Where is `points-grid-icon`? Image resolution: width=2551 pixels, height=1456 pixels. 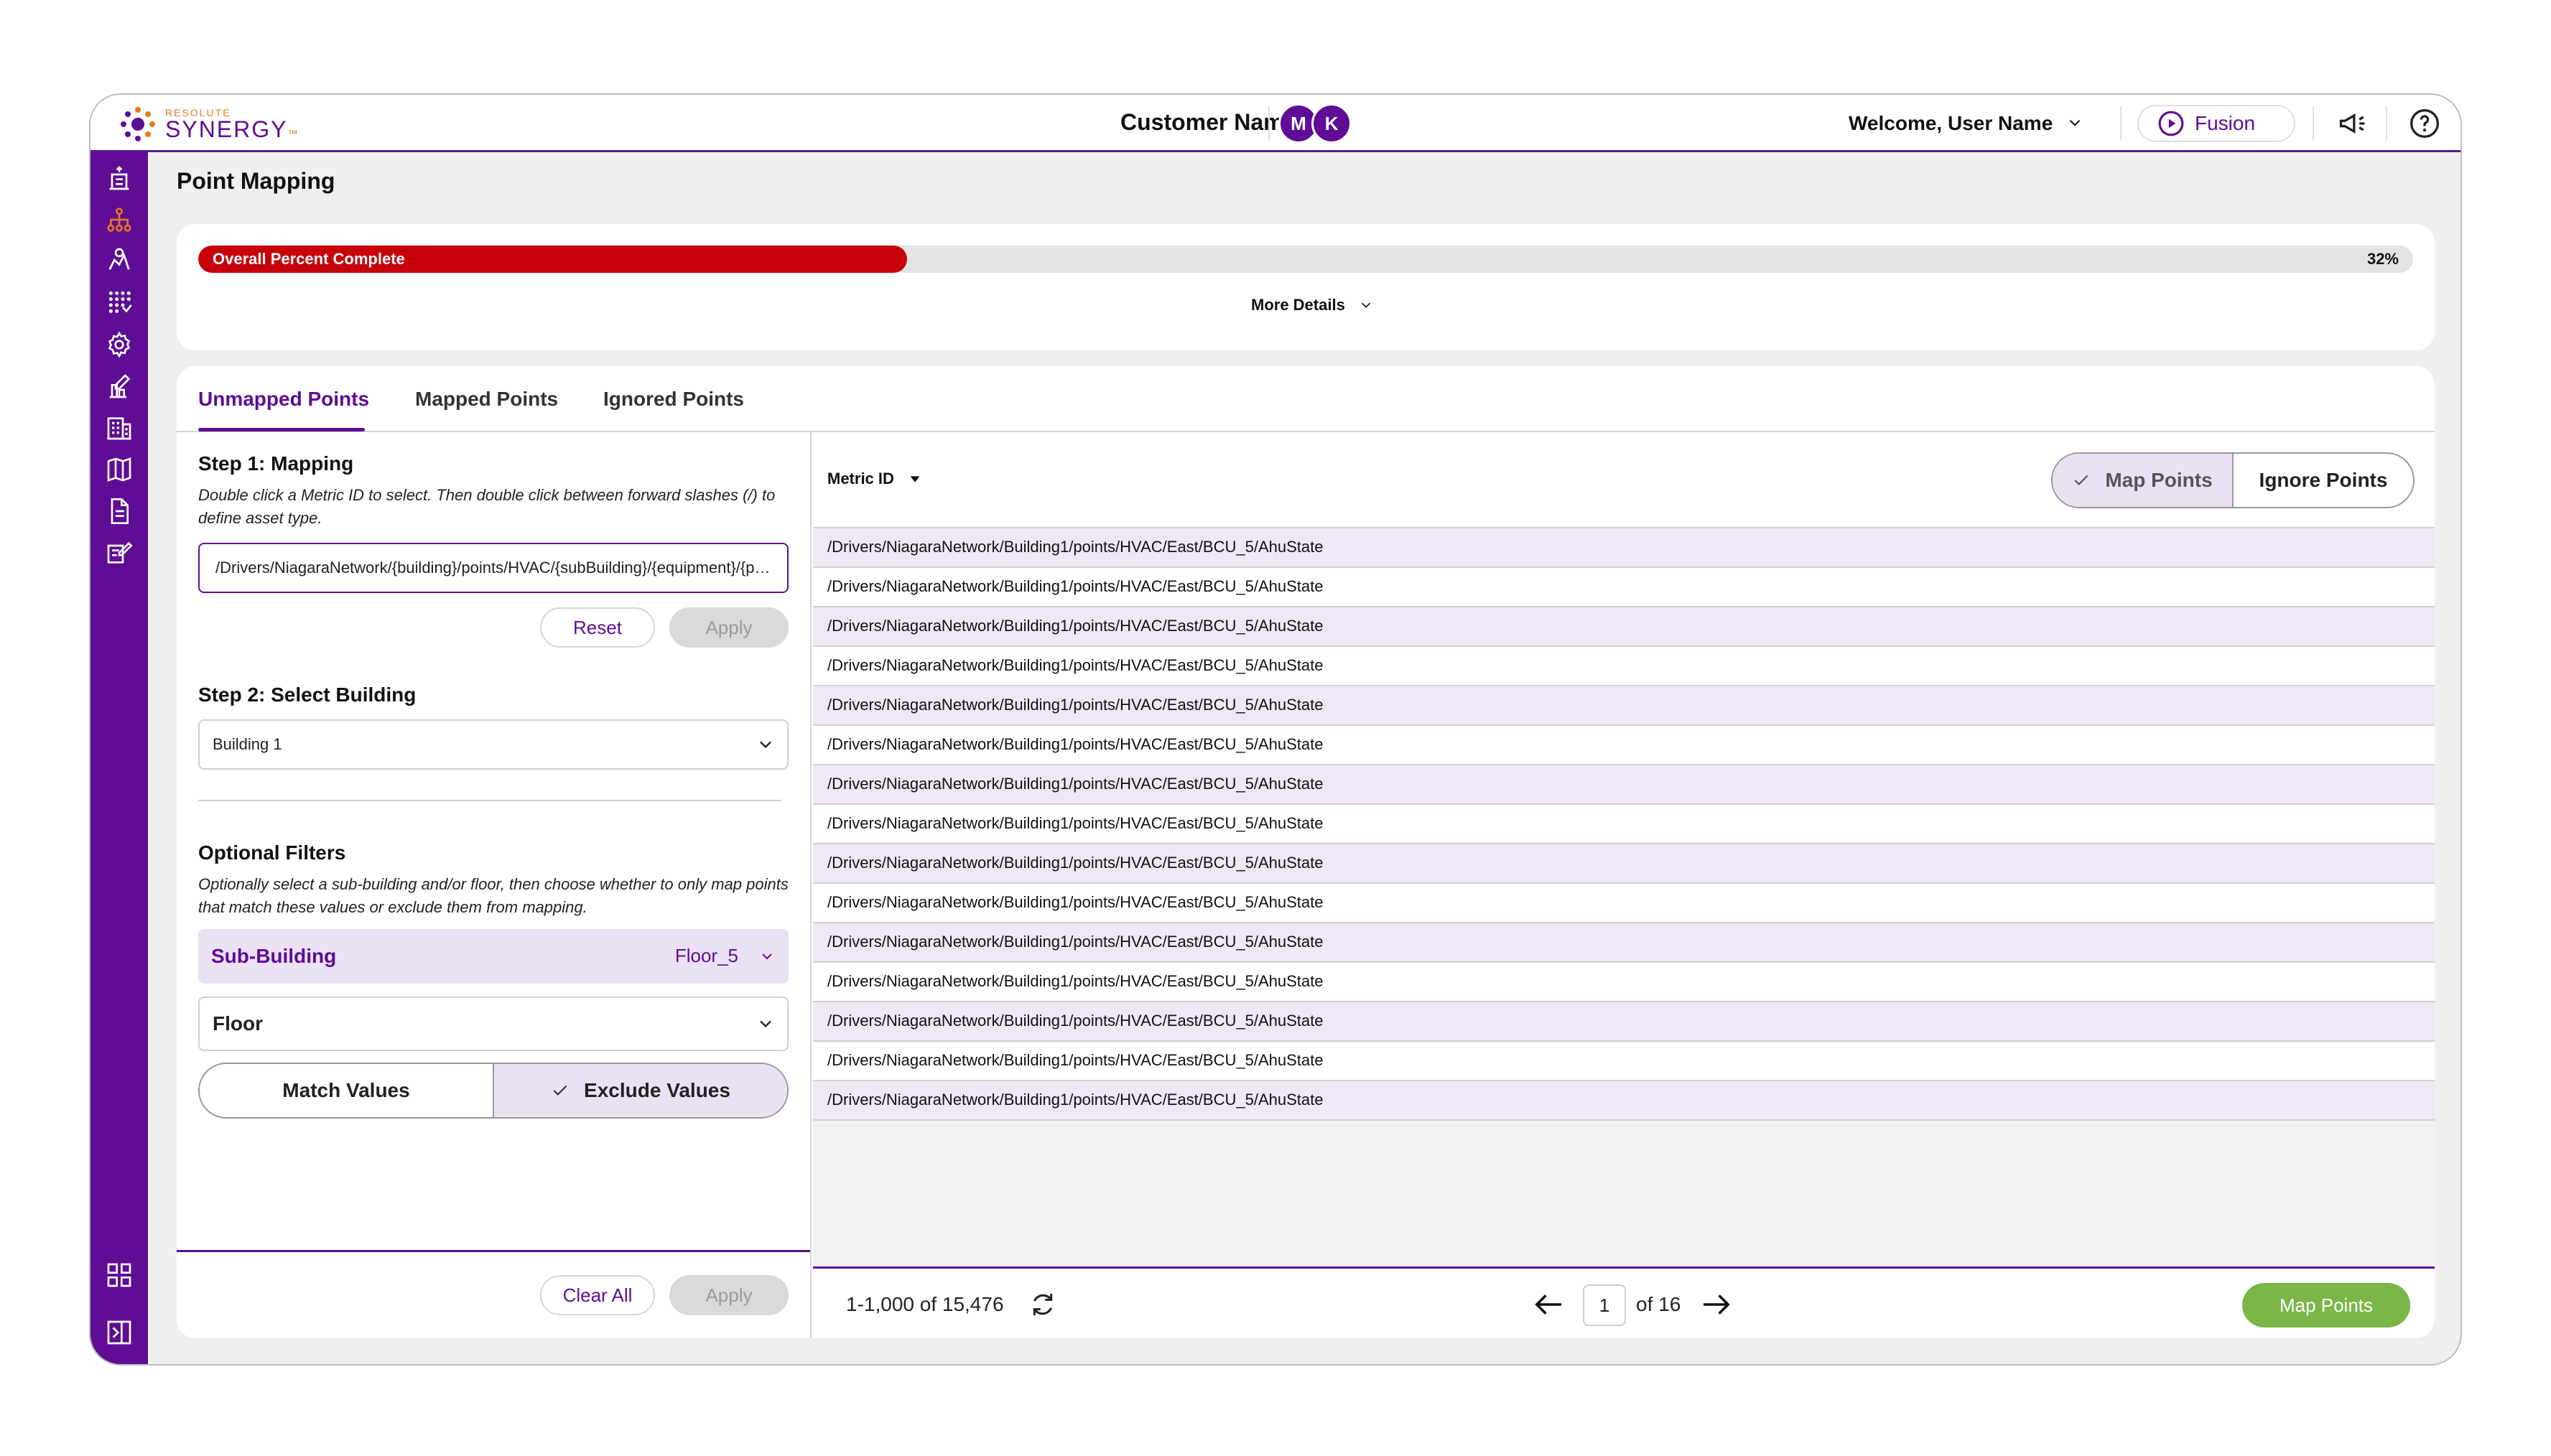
points-grid-icon is located at coordinates (119, 301).